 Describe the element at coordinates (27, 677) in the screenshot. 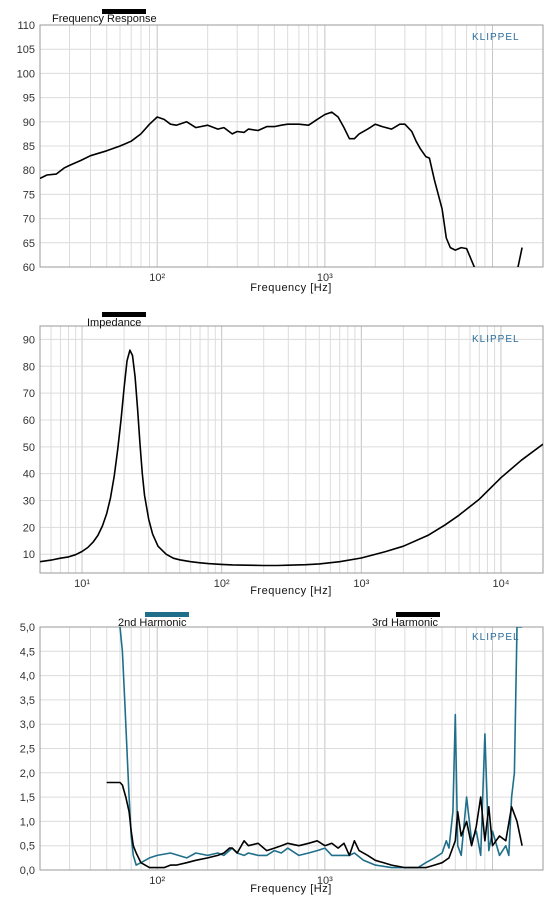

I see `y-tick-label: 4,0` at that location.